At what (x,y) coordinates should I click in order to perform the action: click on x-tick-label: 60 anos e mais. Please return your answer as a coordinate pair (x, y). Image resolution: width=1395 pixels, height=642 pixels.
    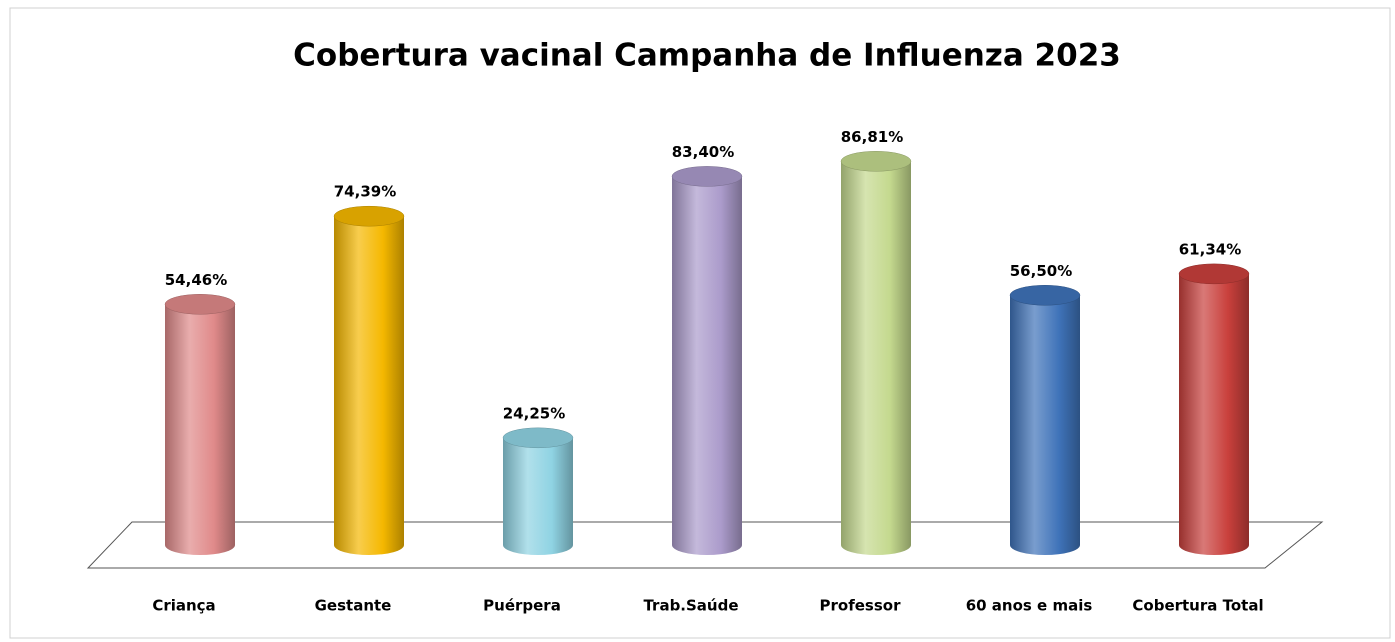
    Looking at the image, I should click on (1029, 606).